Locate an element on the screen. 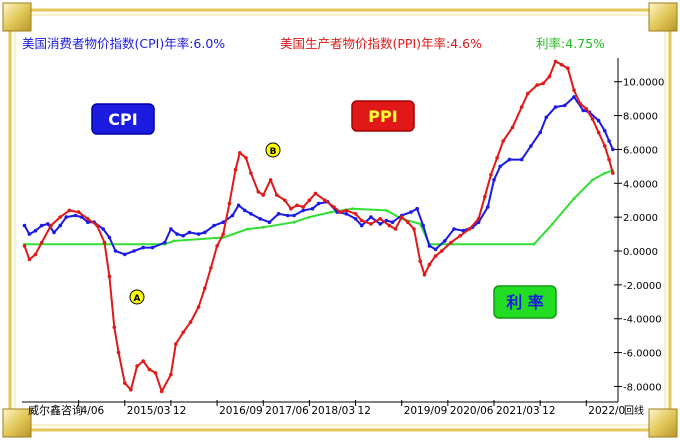  y-tick-label: -6.0000 is located at coordinates (642, 354).